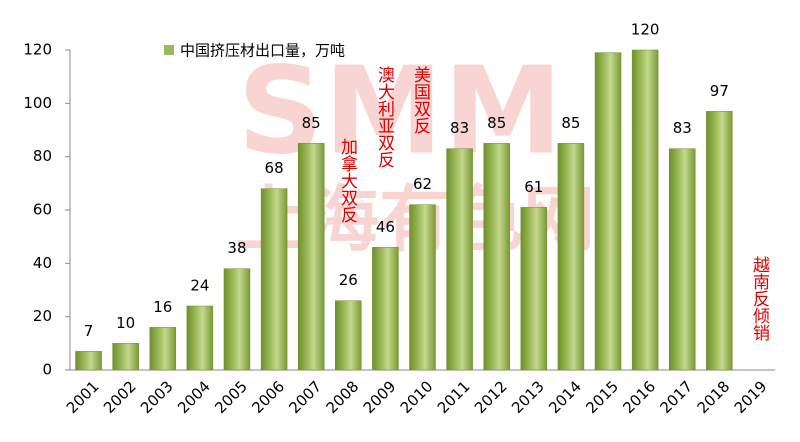  Describe the element at coordinates (491, 397) in the screenshot. I see `x-tick-label: 2012` at that location.